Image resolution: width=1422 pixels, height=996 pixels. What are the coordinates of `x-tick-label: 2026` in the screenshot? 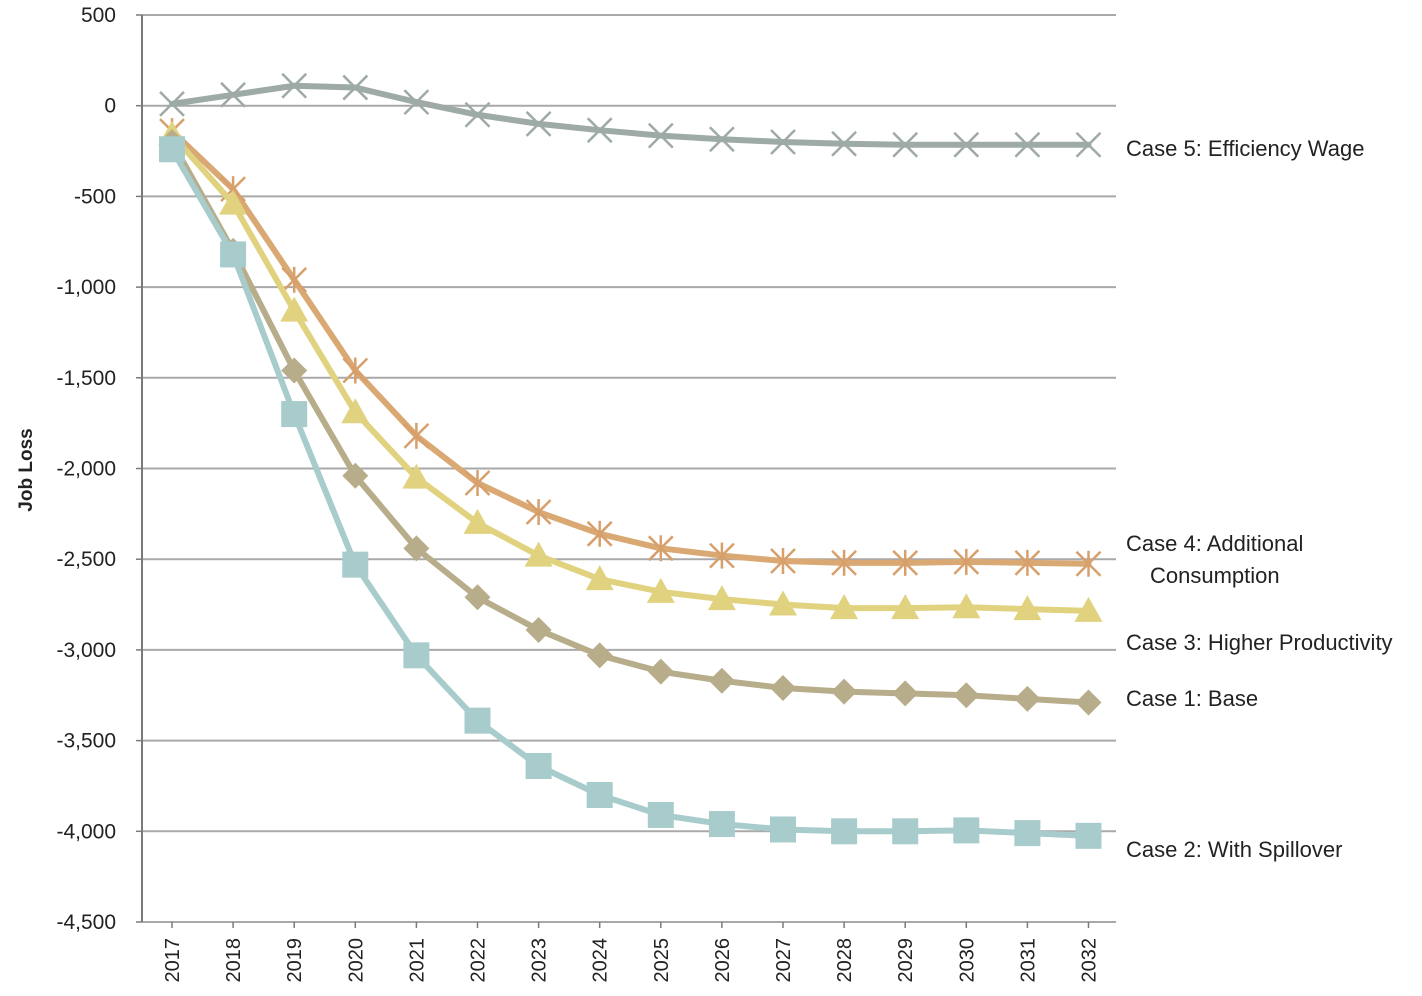 It's located at (723, 960).